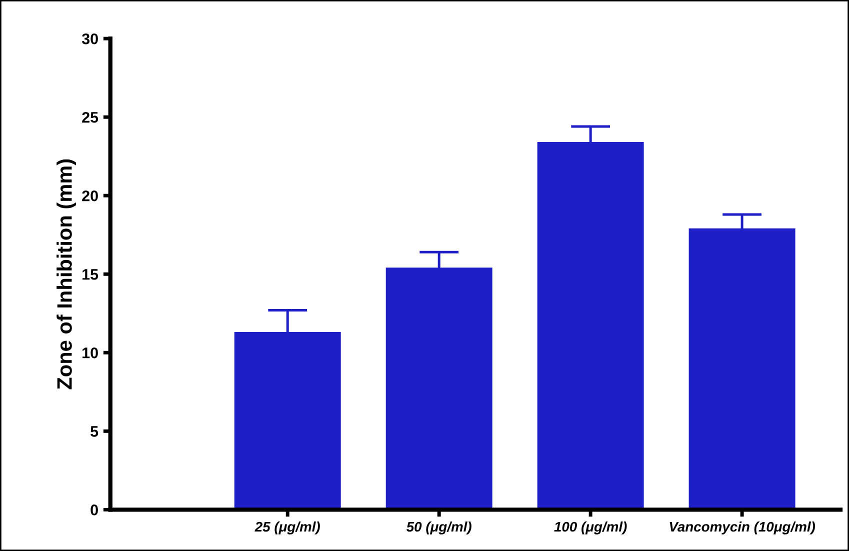 The height and width of the screenshot is (551, 849). I want to click on x-tick-label: Vancomycin (10μg/ml), so click(743, 527).